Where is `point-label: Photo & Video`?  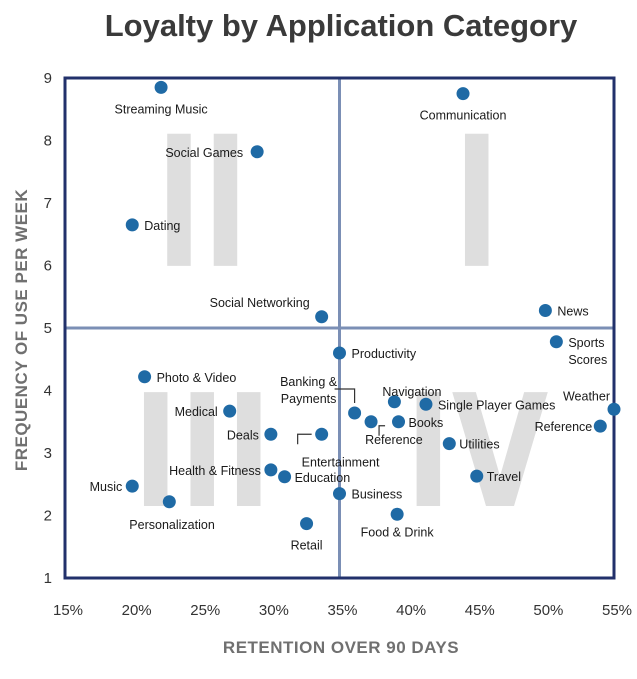 point-label: Photo & Video is located at coordinates (197, 378).